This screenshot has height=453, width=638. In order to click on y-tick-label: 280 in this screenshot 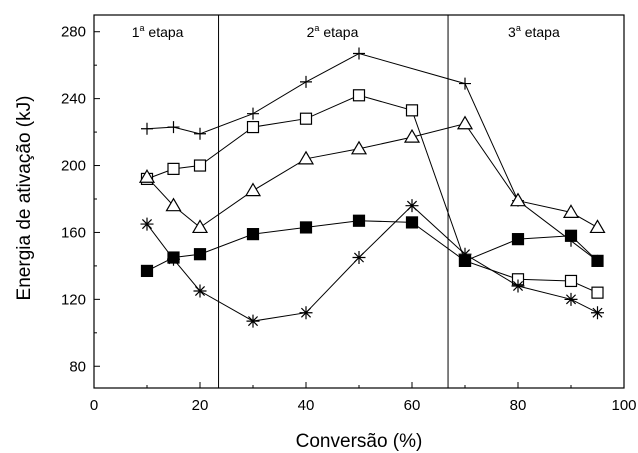, I will do `click(73, 32)`.